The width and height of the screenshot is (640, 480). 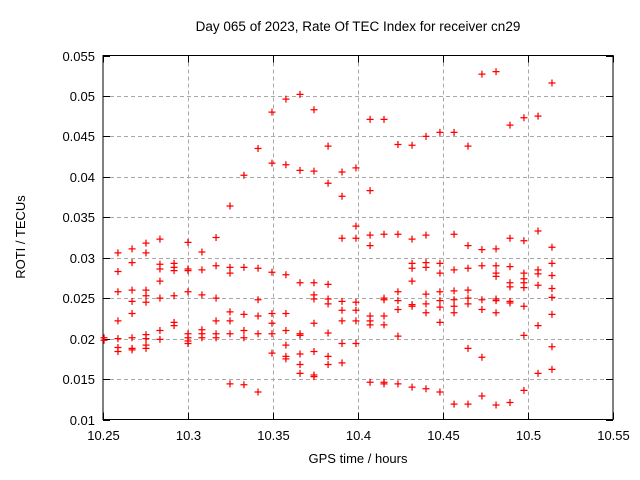 What do you see at coordinates (82, 177) in the screenshot?
I see `y-tick-label: 0.04` at bounding box center [82, 177].